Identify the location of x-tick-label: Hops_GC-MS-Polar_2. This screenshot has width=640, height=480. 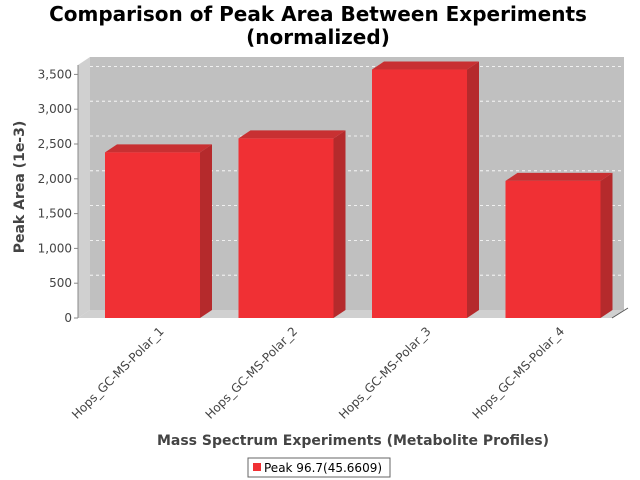
(252, 373).